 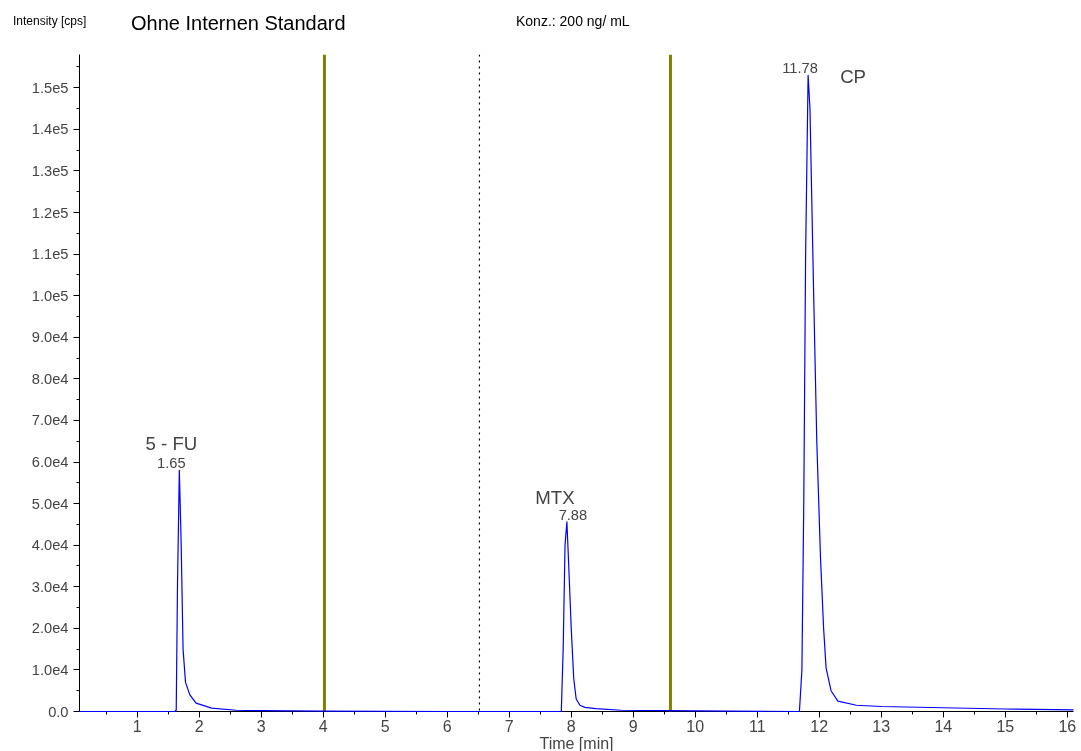 What do you see at coordinates (509, 726) in the screenshot?
I see `x-tick-label: 7` at bounding box center [509, 726].